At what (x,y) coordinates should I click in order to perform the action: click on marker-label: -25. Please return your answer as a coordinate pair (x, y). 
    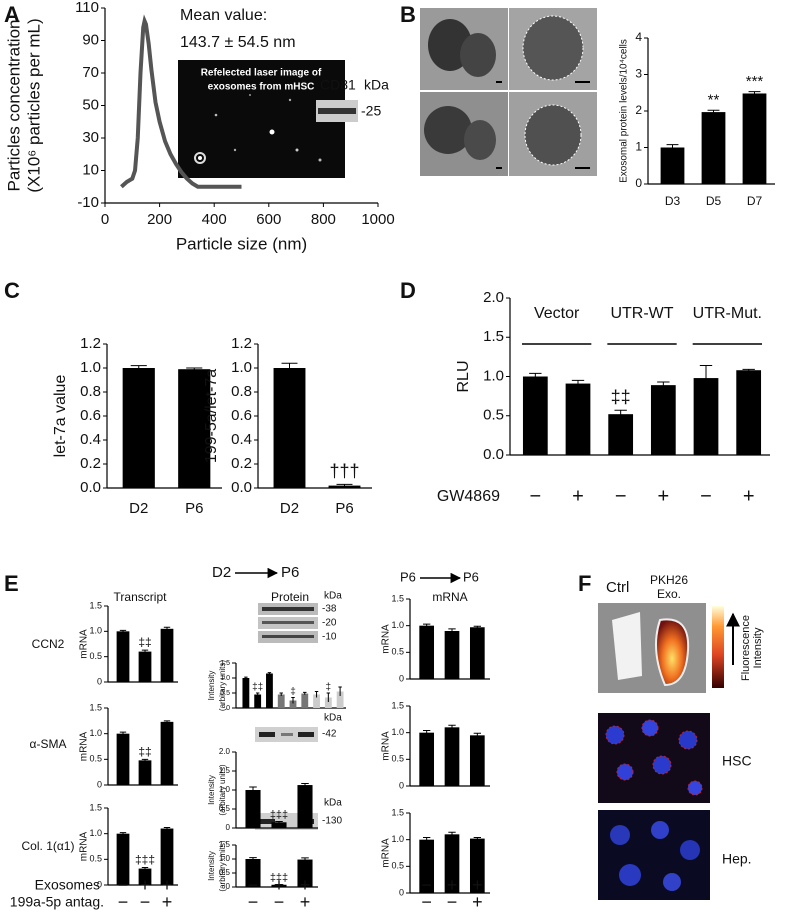
    Looking at the image, I should click on (371, 111).